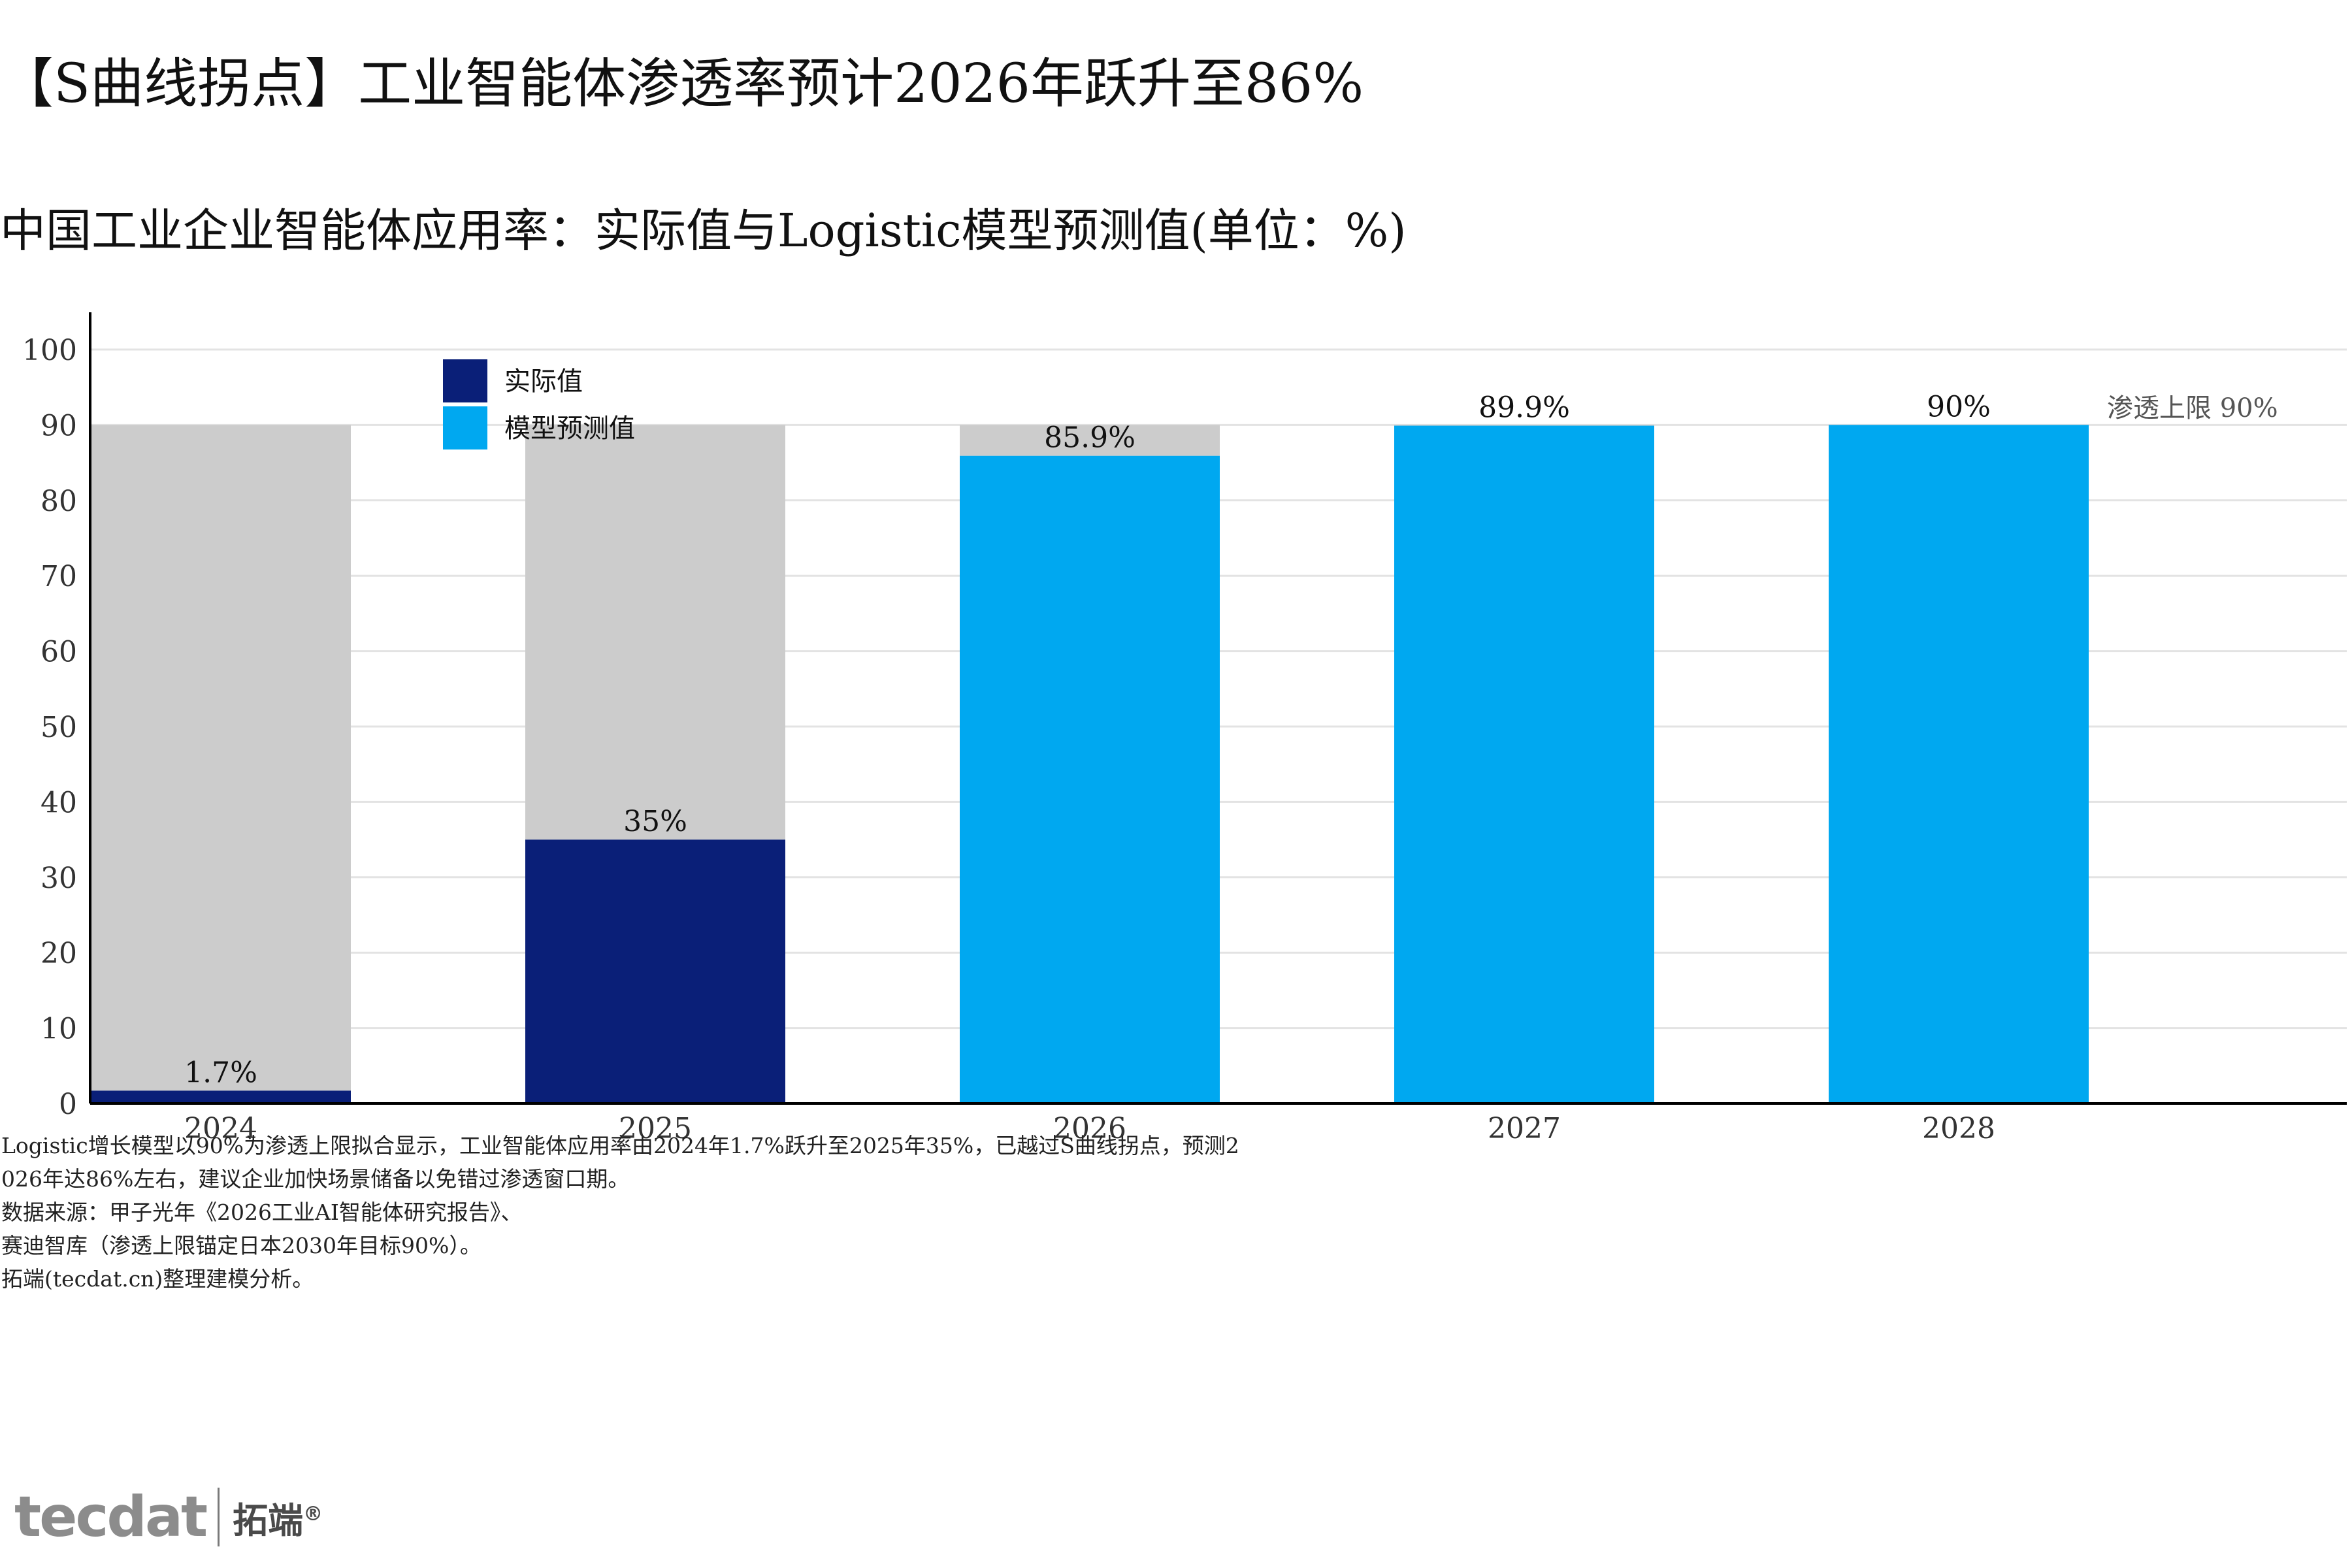  I want to click on y-tick-label: 20, so click(59, 953).